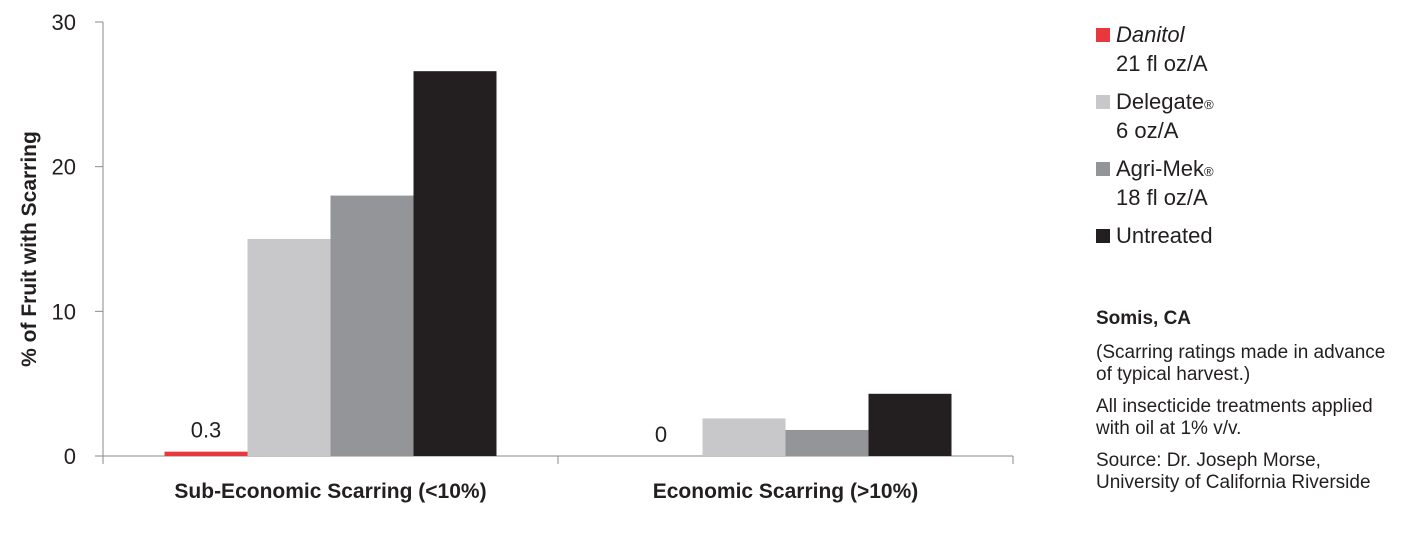  Describe the element at coordinates (661, 434) in the screenshot. I see `data-label: 0` at that location.